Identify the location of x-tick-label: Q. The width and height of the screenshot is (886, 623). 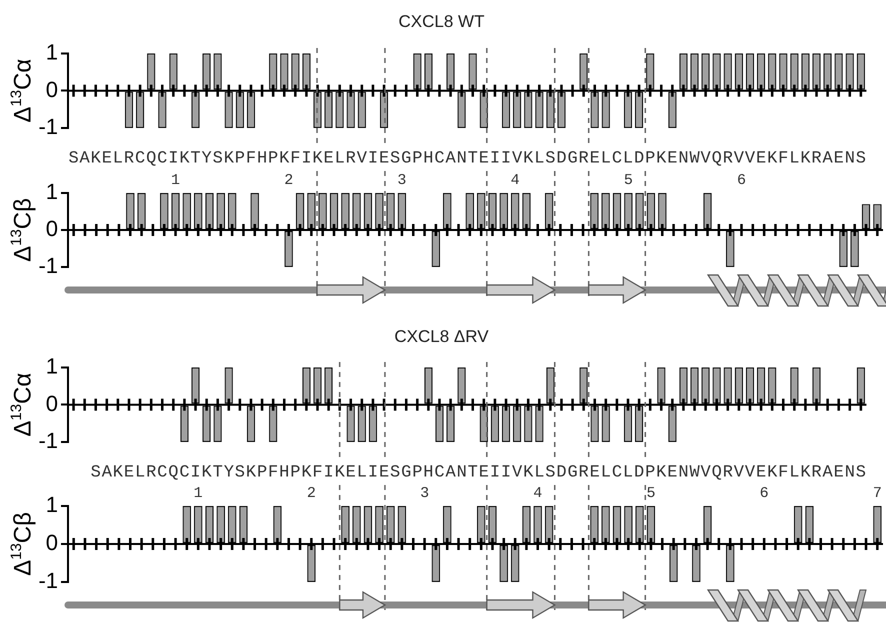
(151, 159).